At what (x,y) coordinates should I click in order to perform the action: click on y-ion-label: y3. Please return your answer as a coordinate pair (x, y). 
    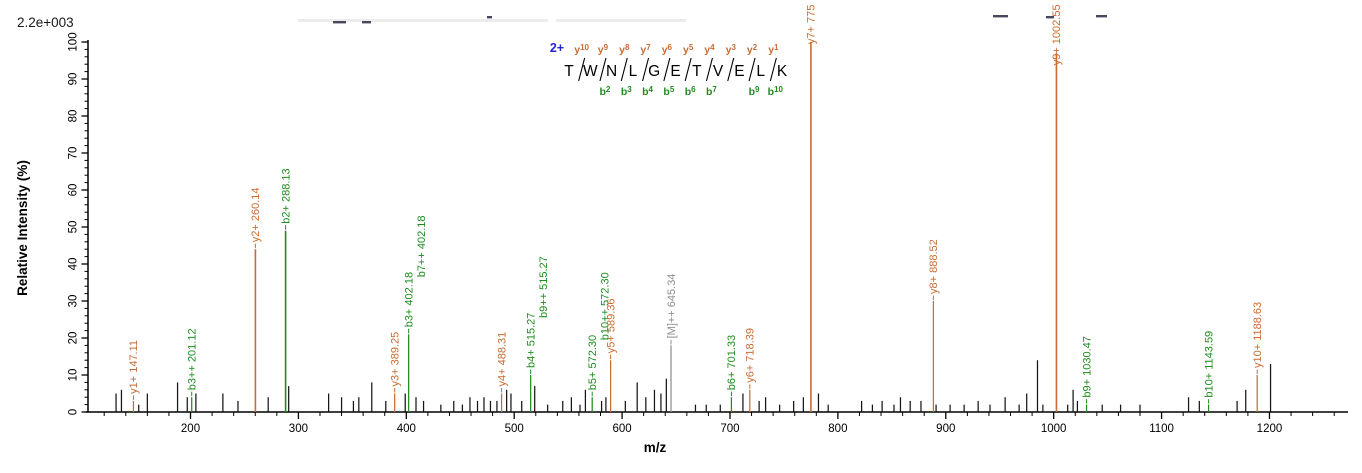
    Looking at the image, I should click on (731, 49).